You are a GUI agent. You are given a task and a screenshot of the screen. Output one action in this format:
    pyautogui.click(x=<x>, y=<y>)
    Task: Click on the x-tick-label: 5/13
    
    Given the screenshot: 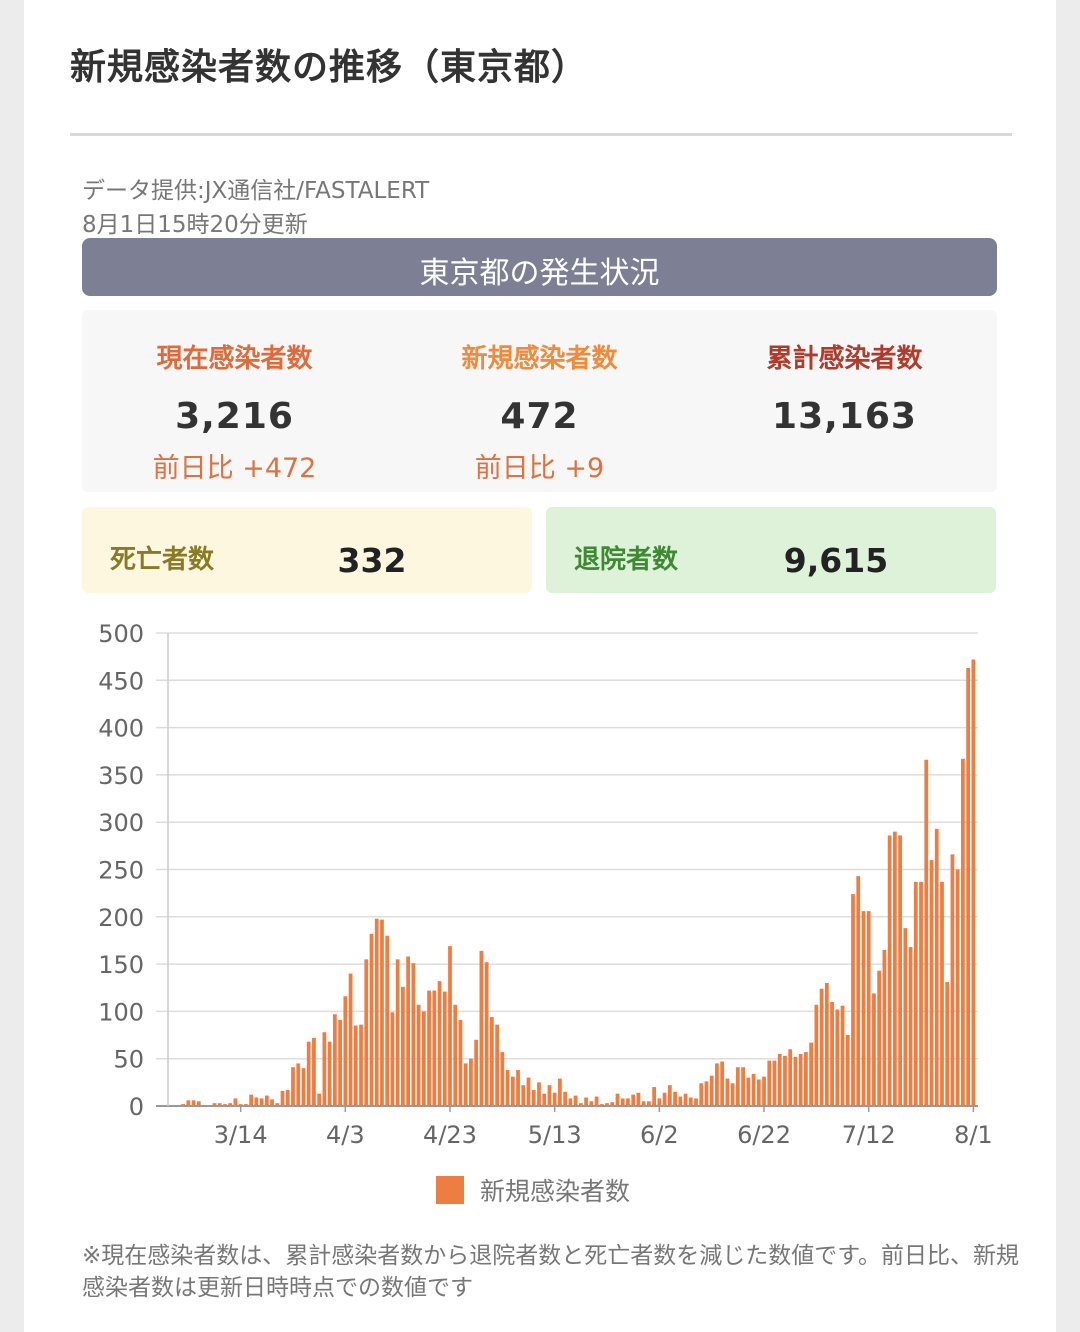 What is the action you would take?
    pyautogui.click(x=555, y=1135)
    